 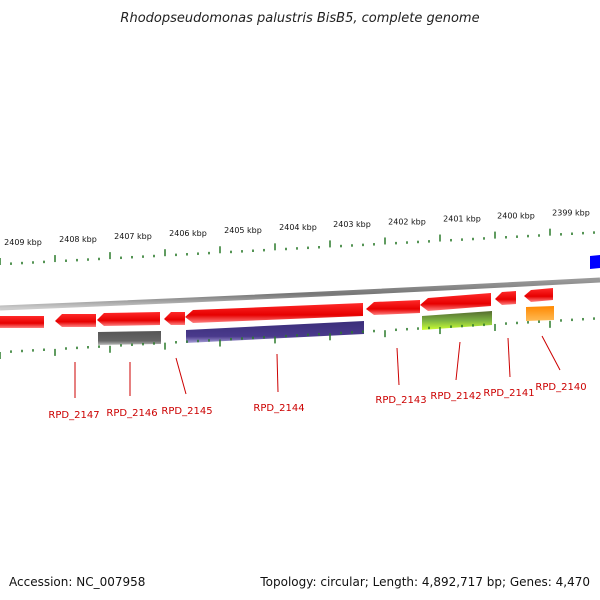 I want to click on kbp-tick-label: 2406 kbp, so click(x=188, y=233).